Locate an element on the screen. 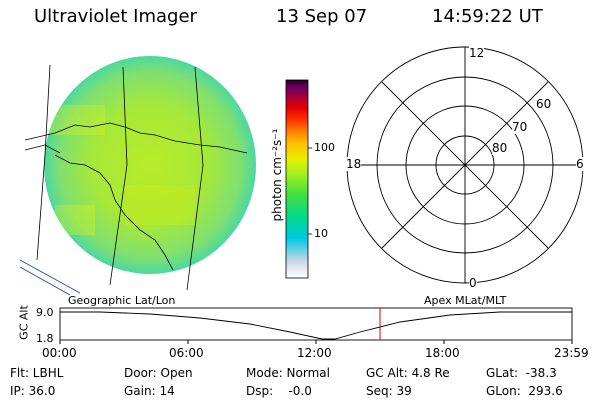 The width and height of the screenshot is (600, 400). timeline-x-tick-0600: 06:00 is located at coordinates (186, 353).